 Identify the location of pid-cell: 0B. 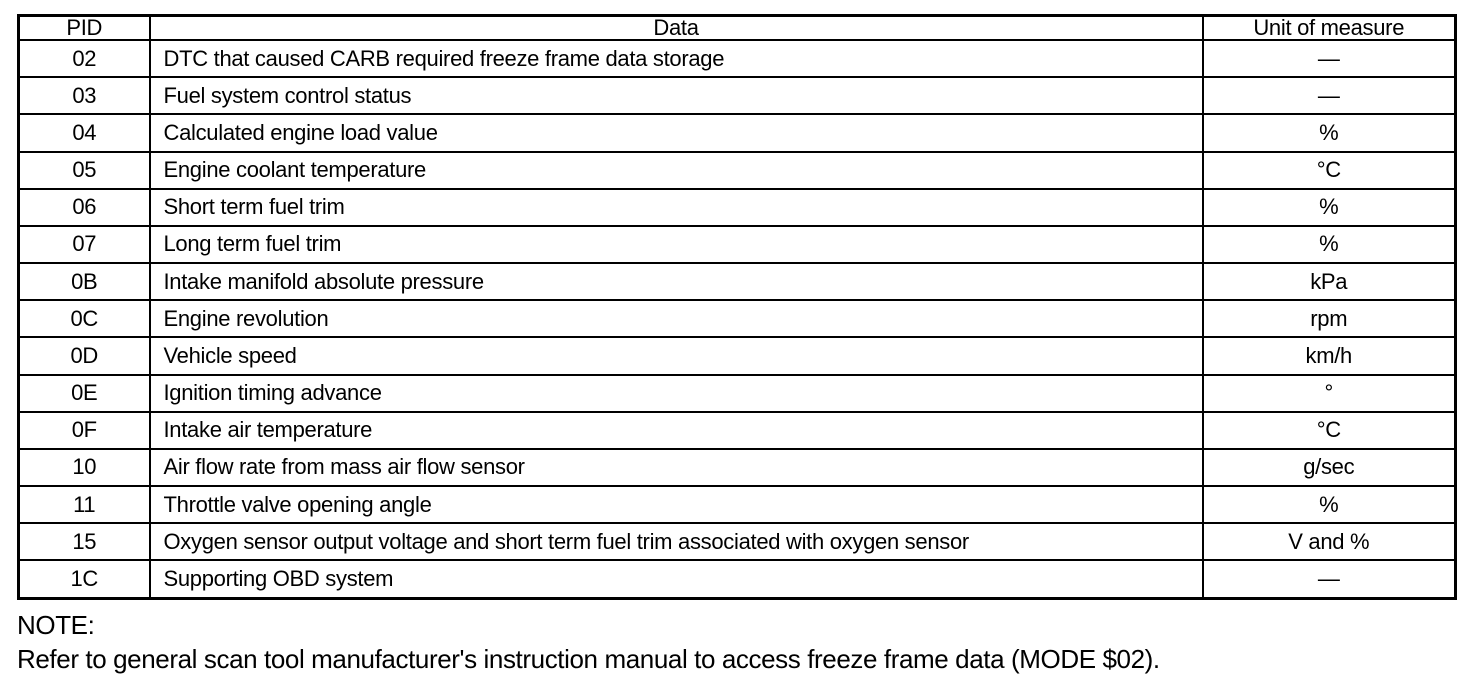
(84, 282).